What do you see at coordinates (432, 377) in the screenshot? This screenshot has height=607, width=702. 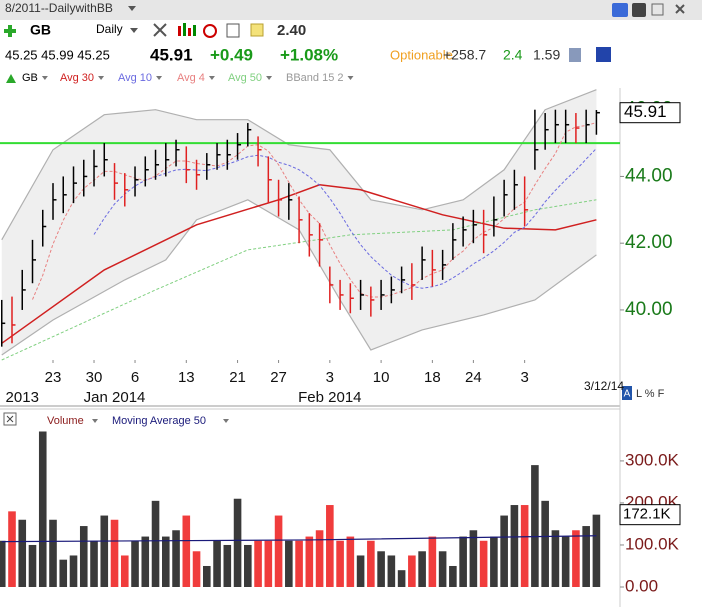 I see `x-tick-label: 18` at bounding box center [432, 377].